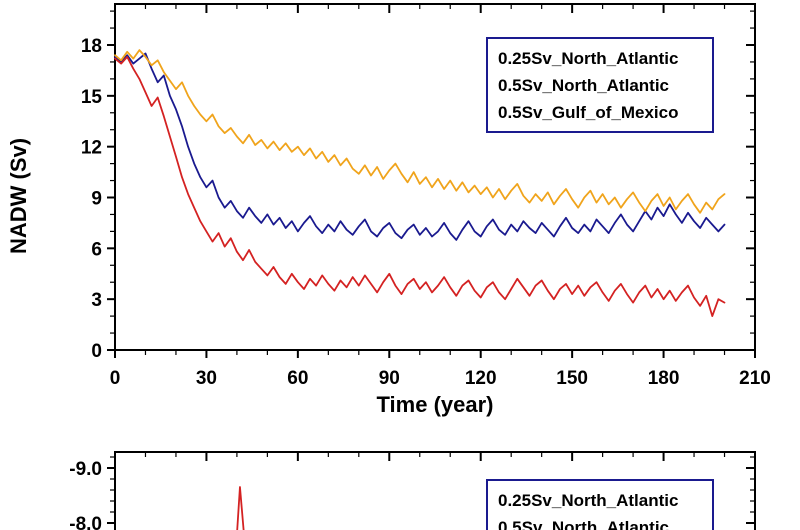 The height and width of the screenshot is (530, 800). I want to click on legend-entry-05sv-gulf-of-mexico: 0.5Sv_Gulf_of_Mexico, so click(588, 112).